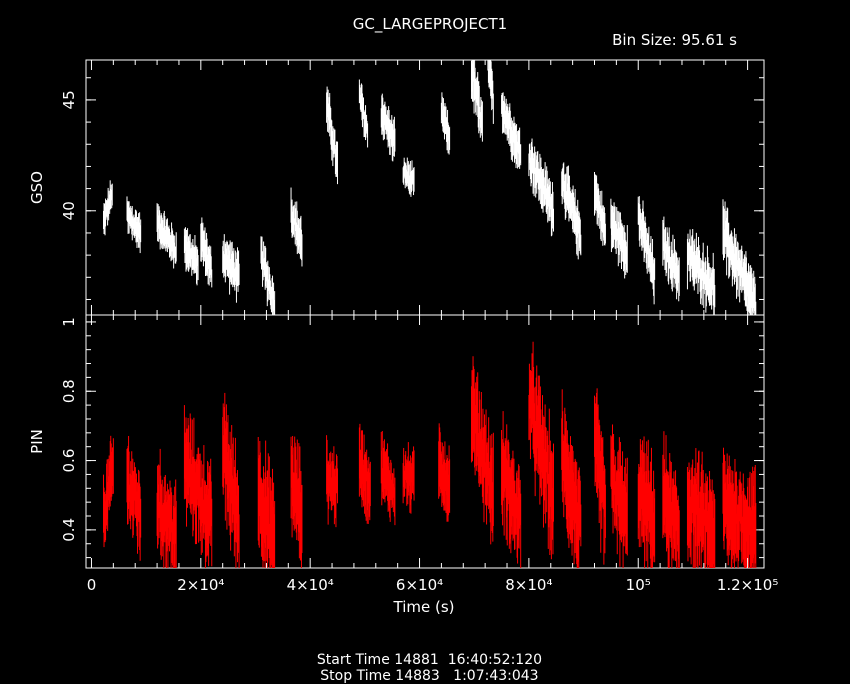  I want to click on y-tick-label: 45, so click(69, 99).